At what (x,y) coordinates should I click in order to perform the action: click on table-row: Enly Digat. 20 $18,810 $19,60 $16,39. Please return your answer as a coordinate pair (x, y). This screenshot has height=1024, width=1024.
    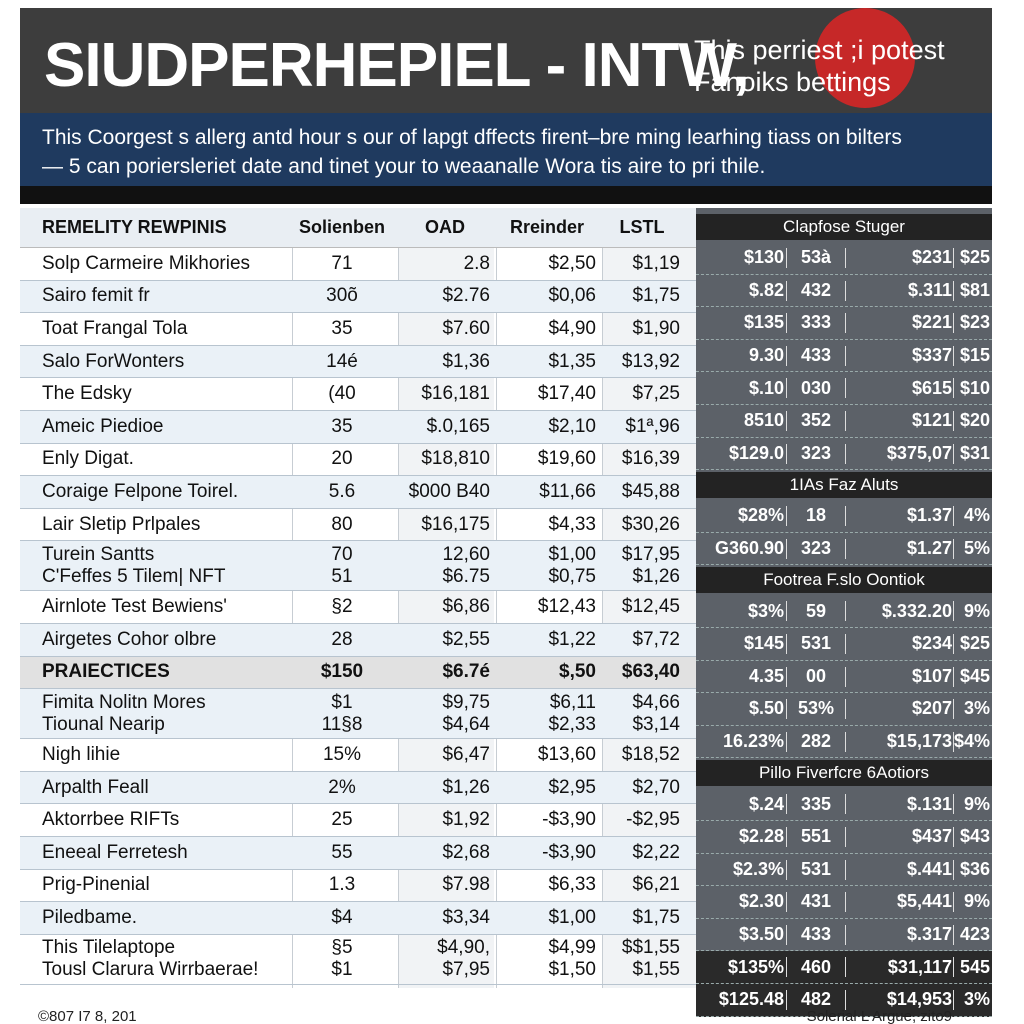
    Looking at the image, I should click on (358, 460).